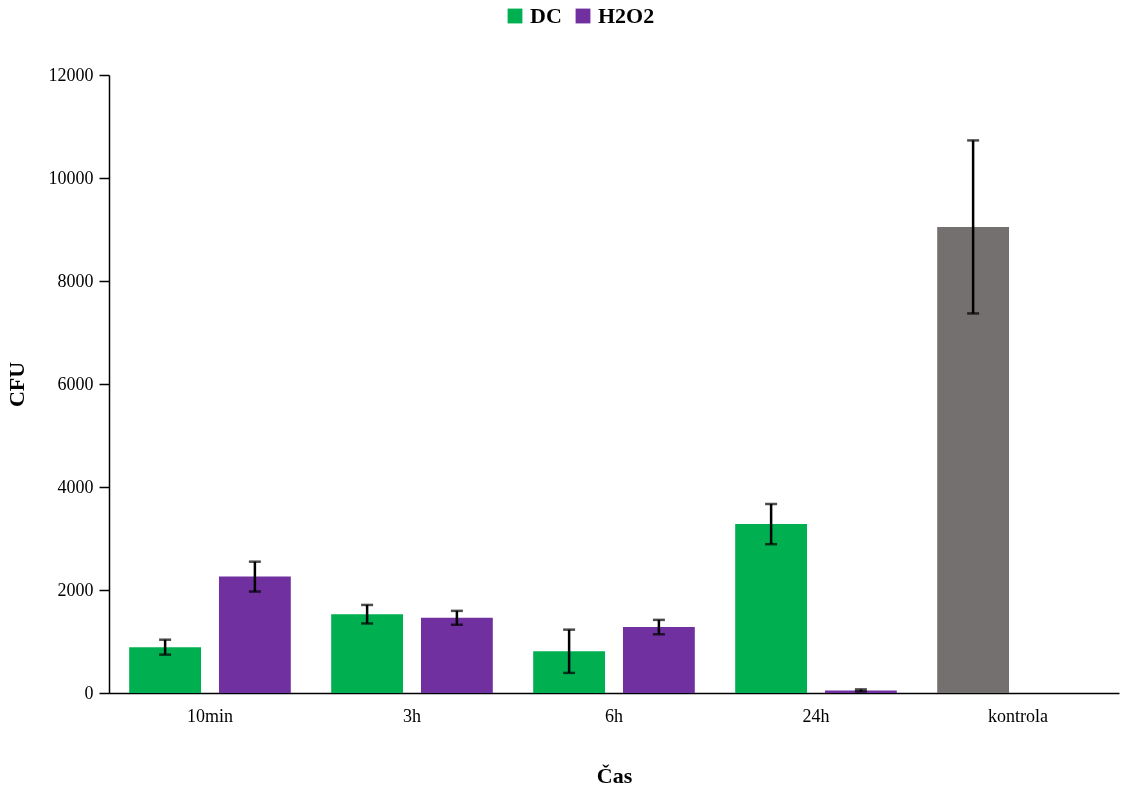 The image size is (1142, 803). I want to click on y-tick-label: 2000, so click(75, 589).